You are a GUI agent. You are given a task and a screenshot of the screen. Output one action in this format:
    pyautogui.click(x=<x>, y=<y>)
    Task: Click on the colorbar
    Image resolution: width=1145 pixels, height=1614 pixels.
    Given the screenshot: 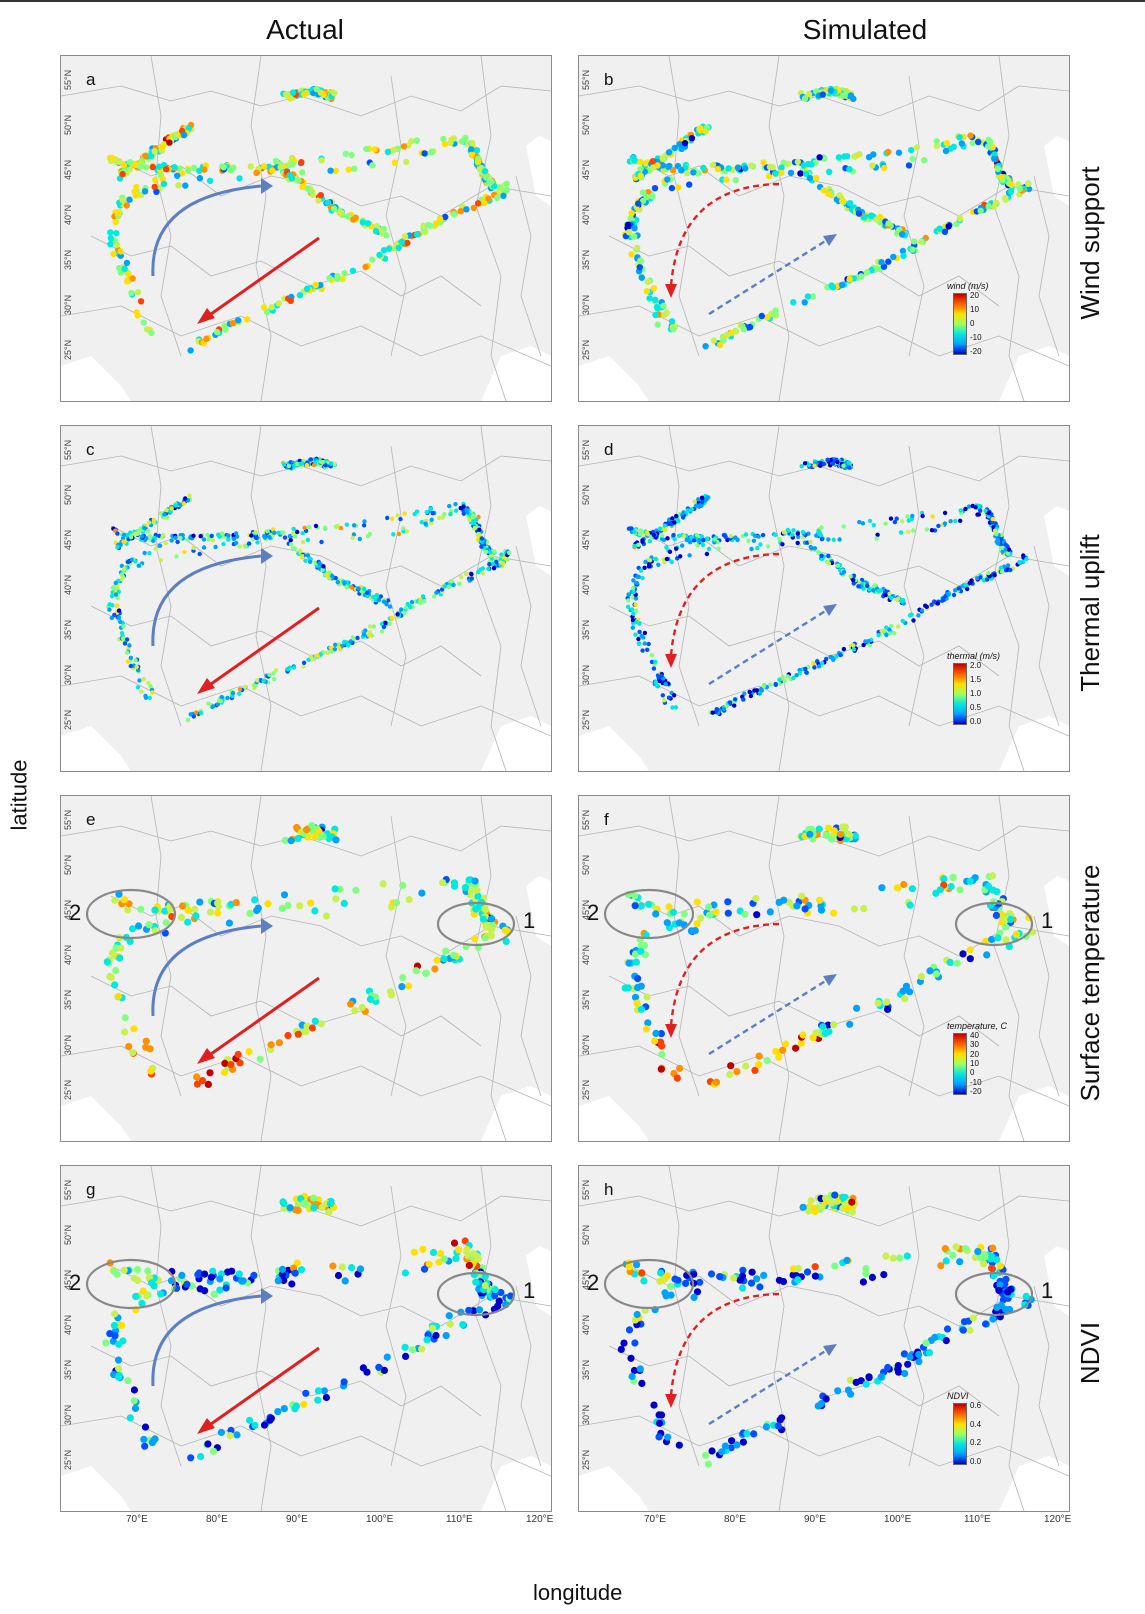 What is the action you would take?
    pyautogui.click(x=960, y=694)
    